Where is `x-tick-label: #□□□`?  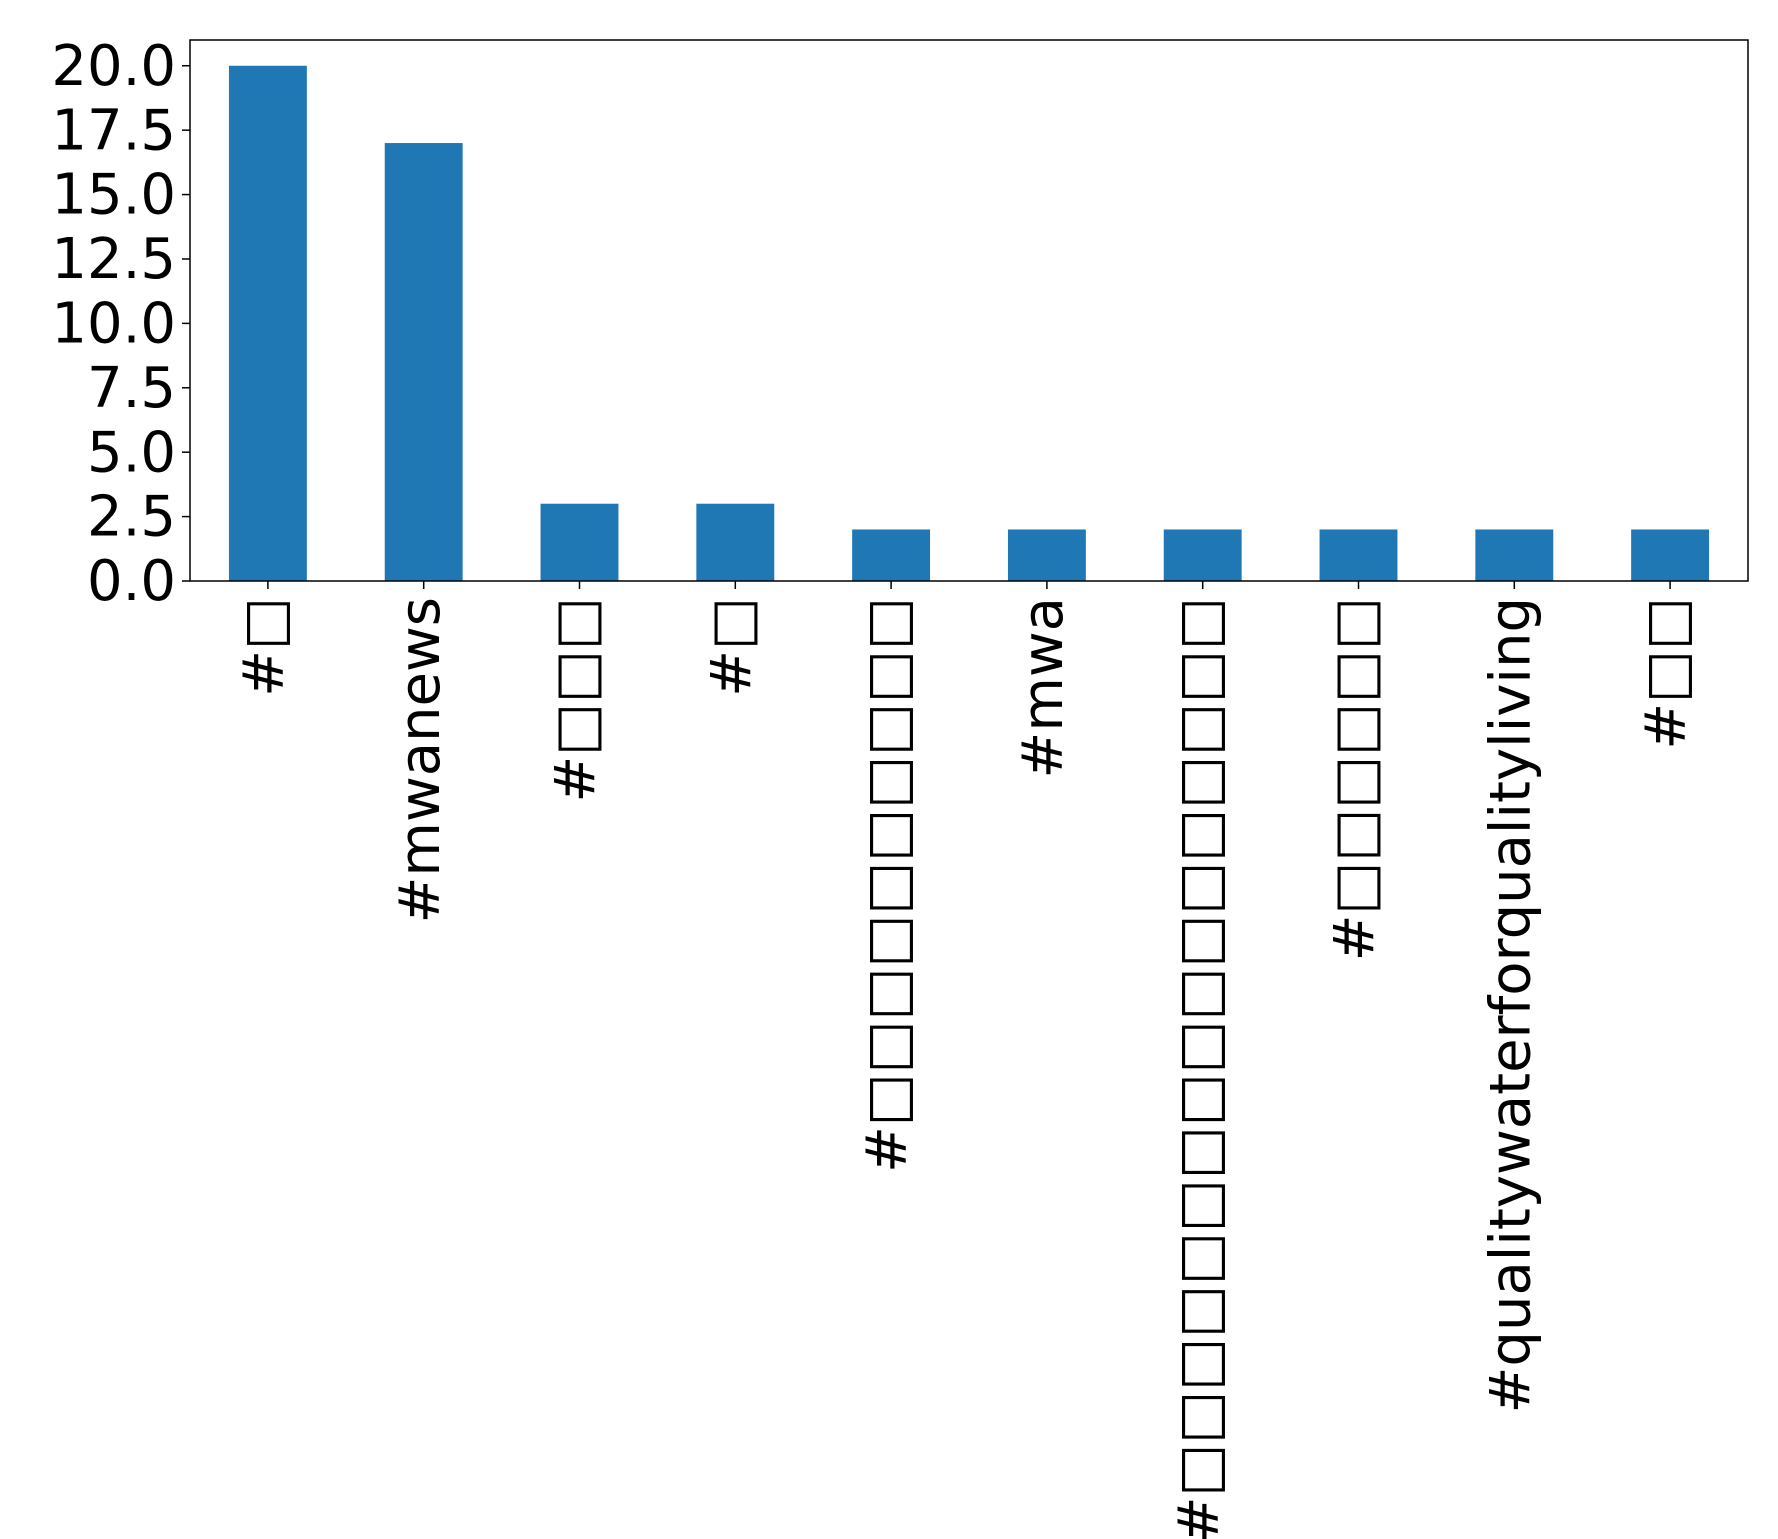 x-tick-label: #□□□ is located at coordinates (576, 700).